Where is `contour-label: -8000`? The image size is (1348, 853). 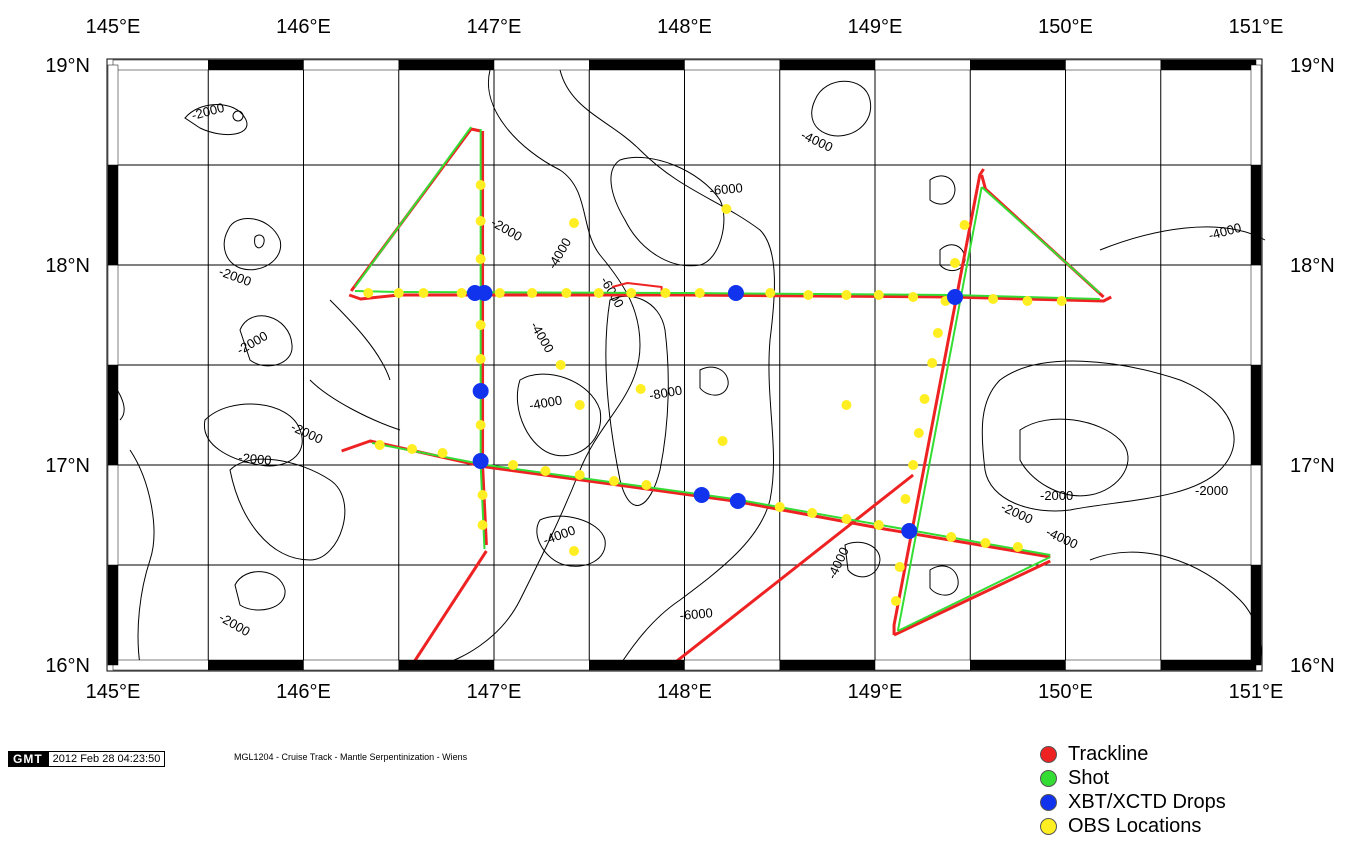 contour-label: -8000 is located at coordinates (665, 392).